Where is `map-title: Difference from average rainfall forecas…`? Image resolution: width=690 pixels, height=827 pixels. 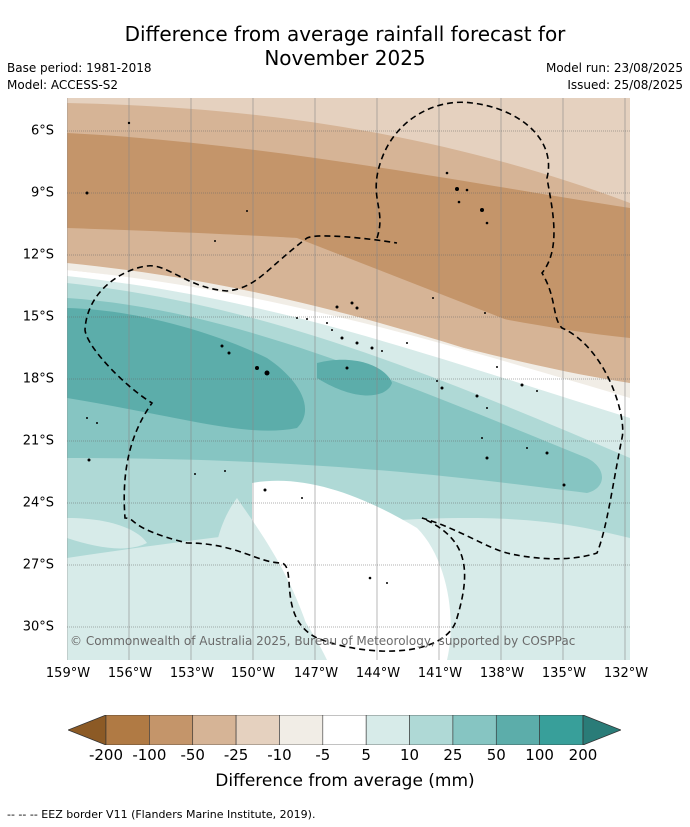
map-title: Difference from average rainfall forecas… is located at coordinates (345, 46).